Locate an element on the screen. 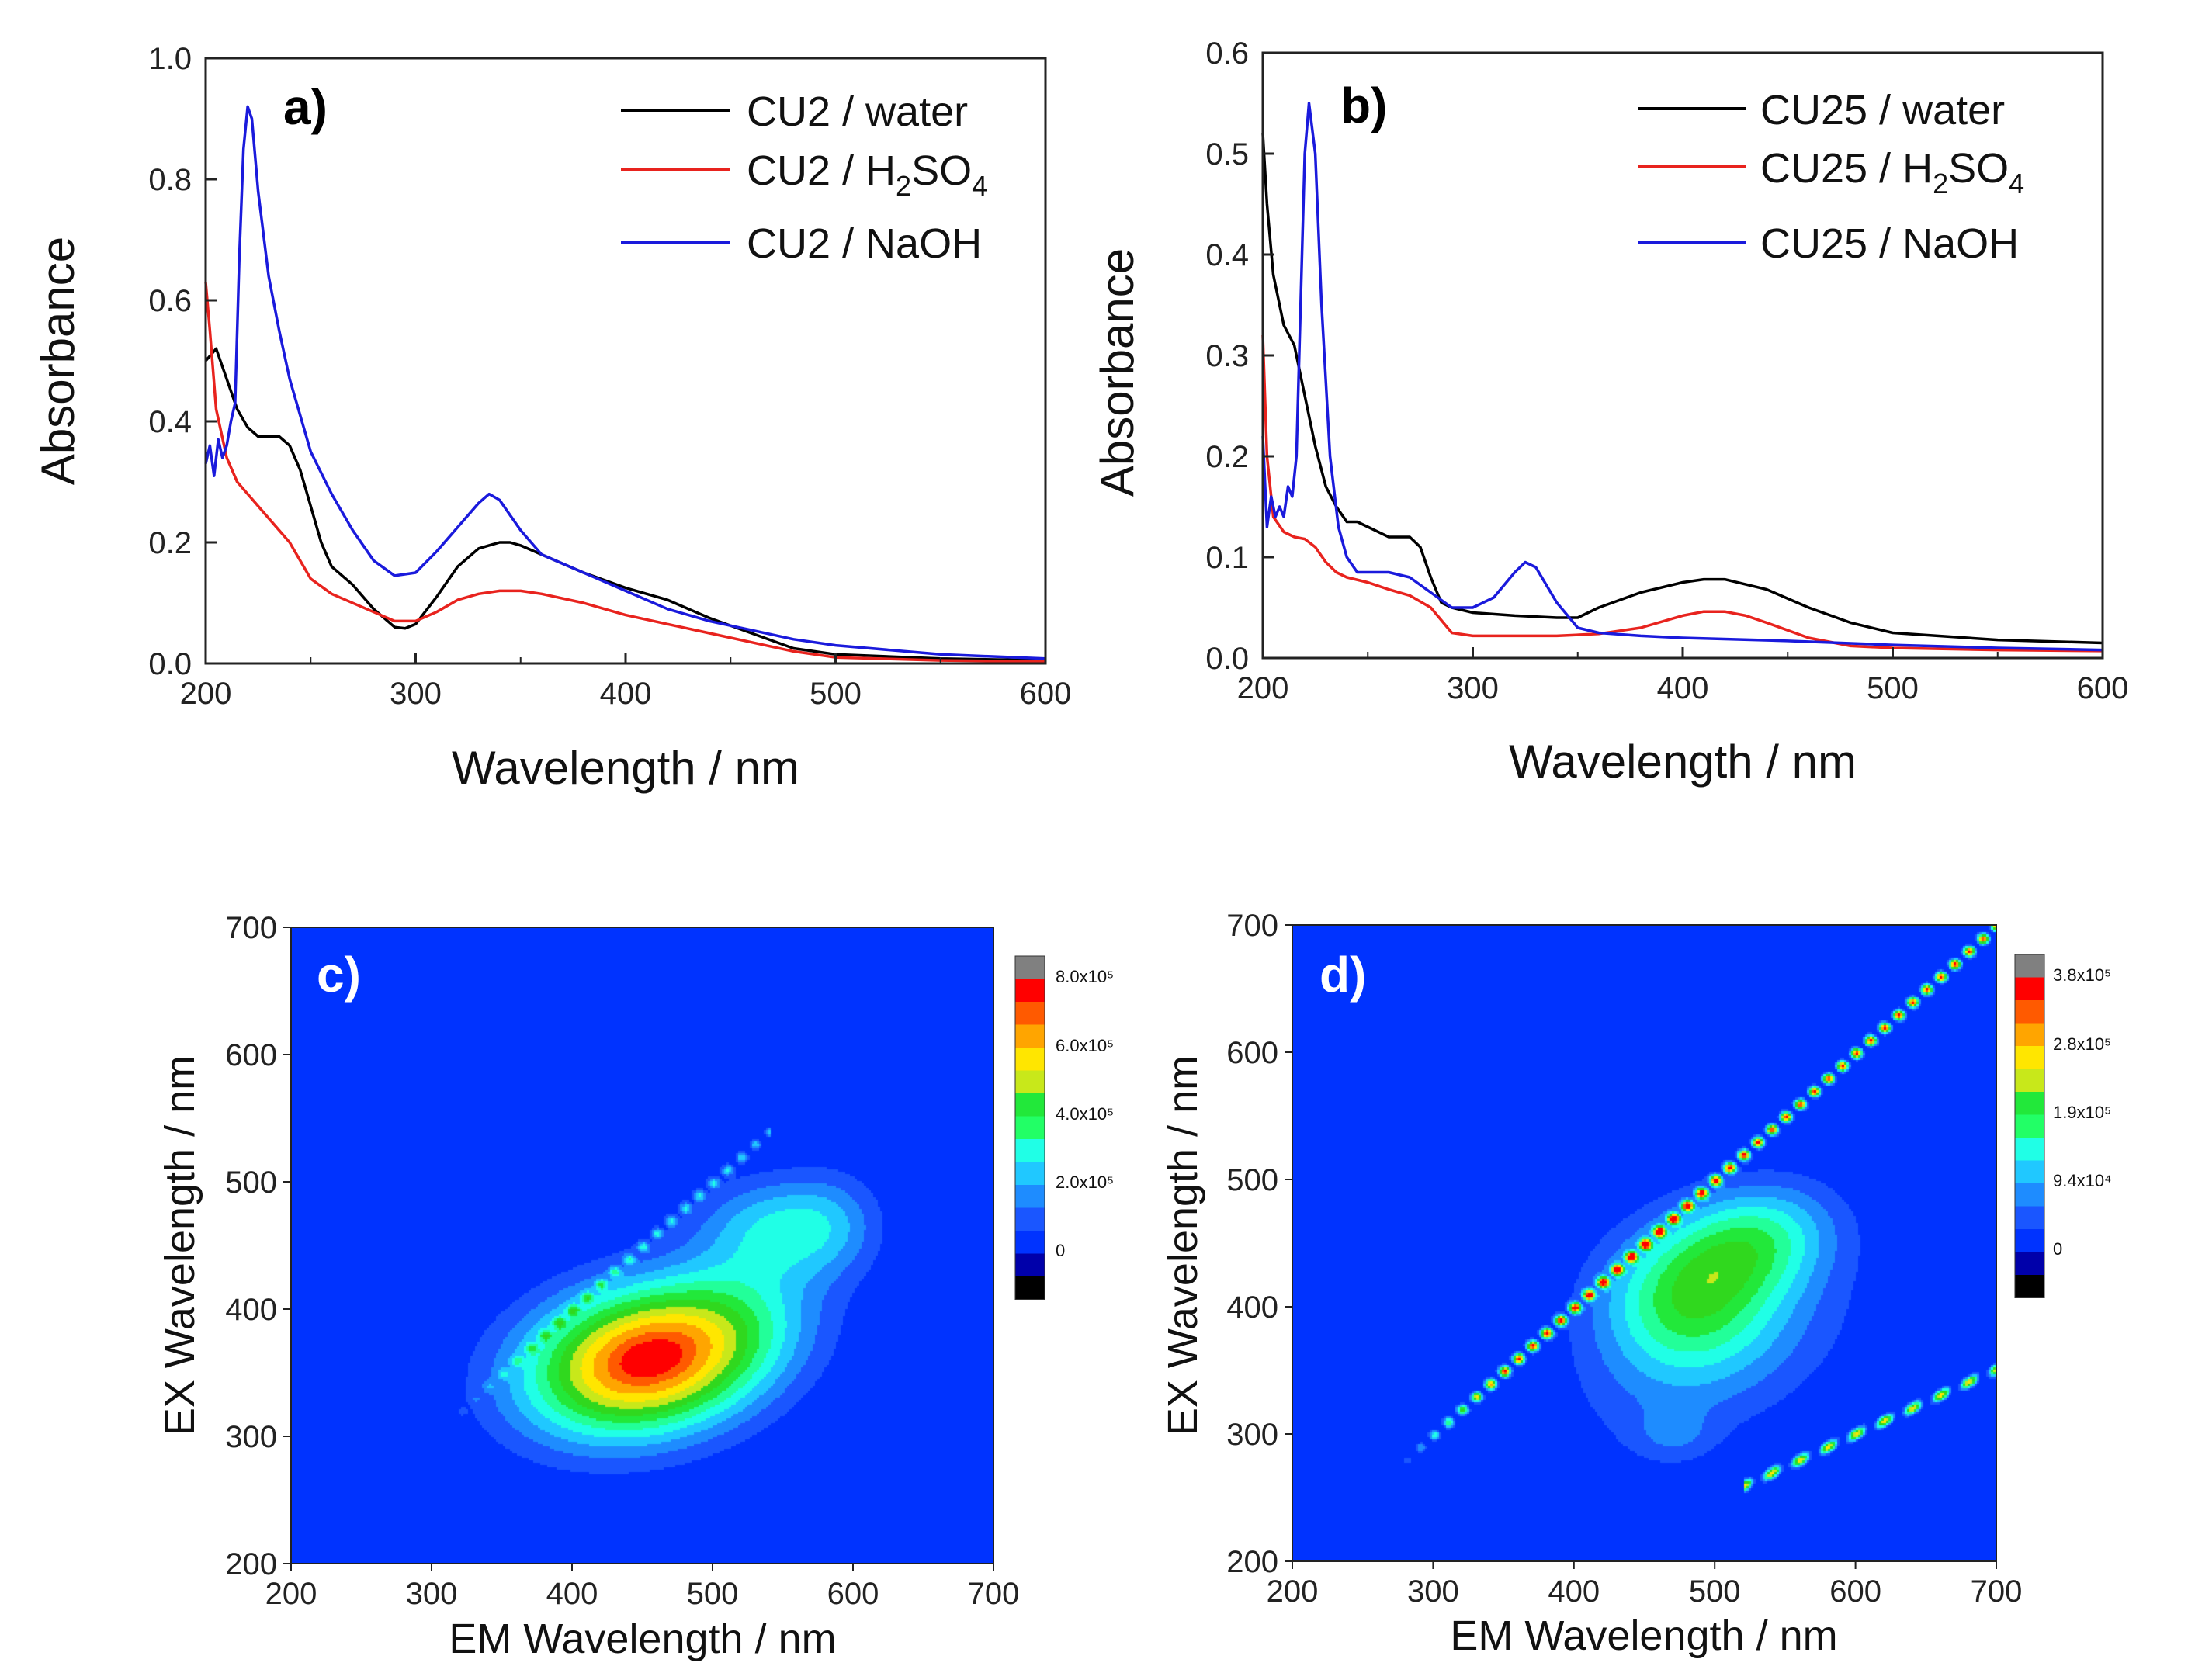 The image size is (2188, 1680). panel-a-y-tick-label: 0.6 is located at coordinates (170, 301).